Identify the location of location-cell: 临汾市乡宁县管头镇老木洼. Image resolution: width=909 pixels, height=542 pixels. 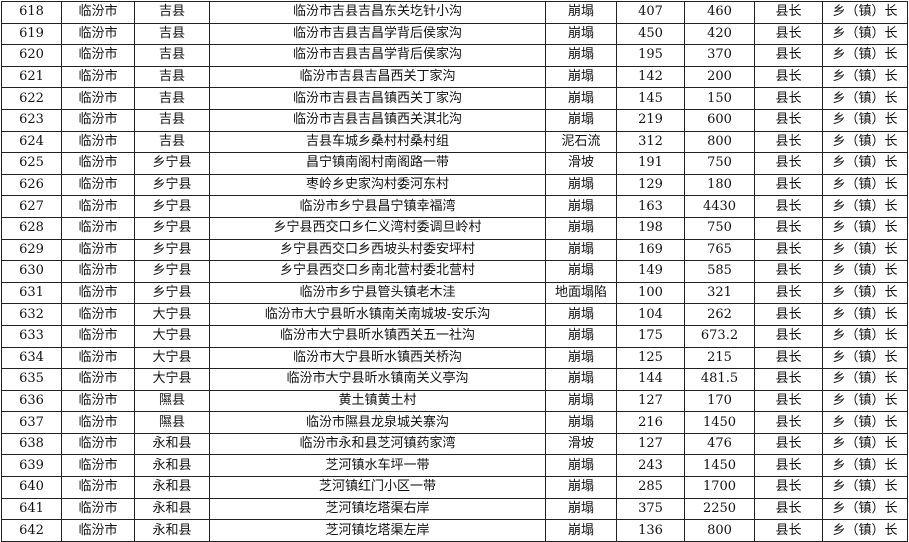
(377, 293).